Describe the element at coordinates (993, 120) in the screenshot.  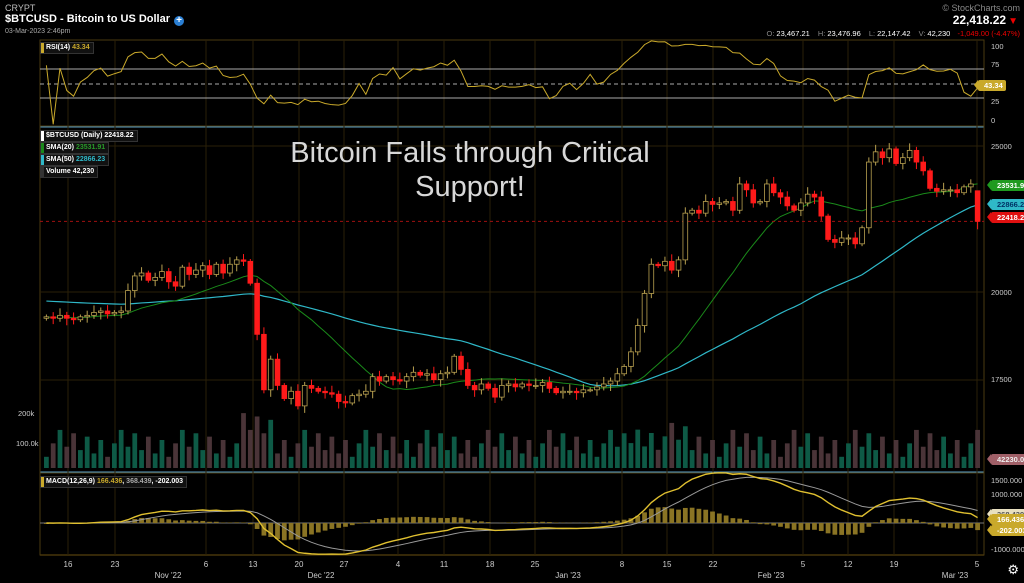
I see `rsi-tick: 0` at that location.